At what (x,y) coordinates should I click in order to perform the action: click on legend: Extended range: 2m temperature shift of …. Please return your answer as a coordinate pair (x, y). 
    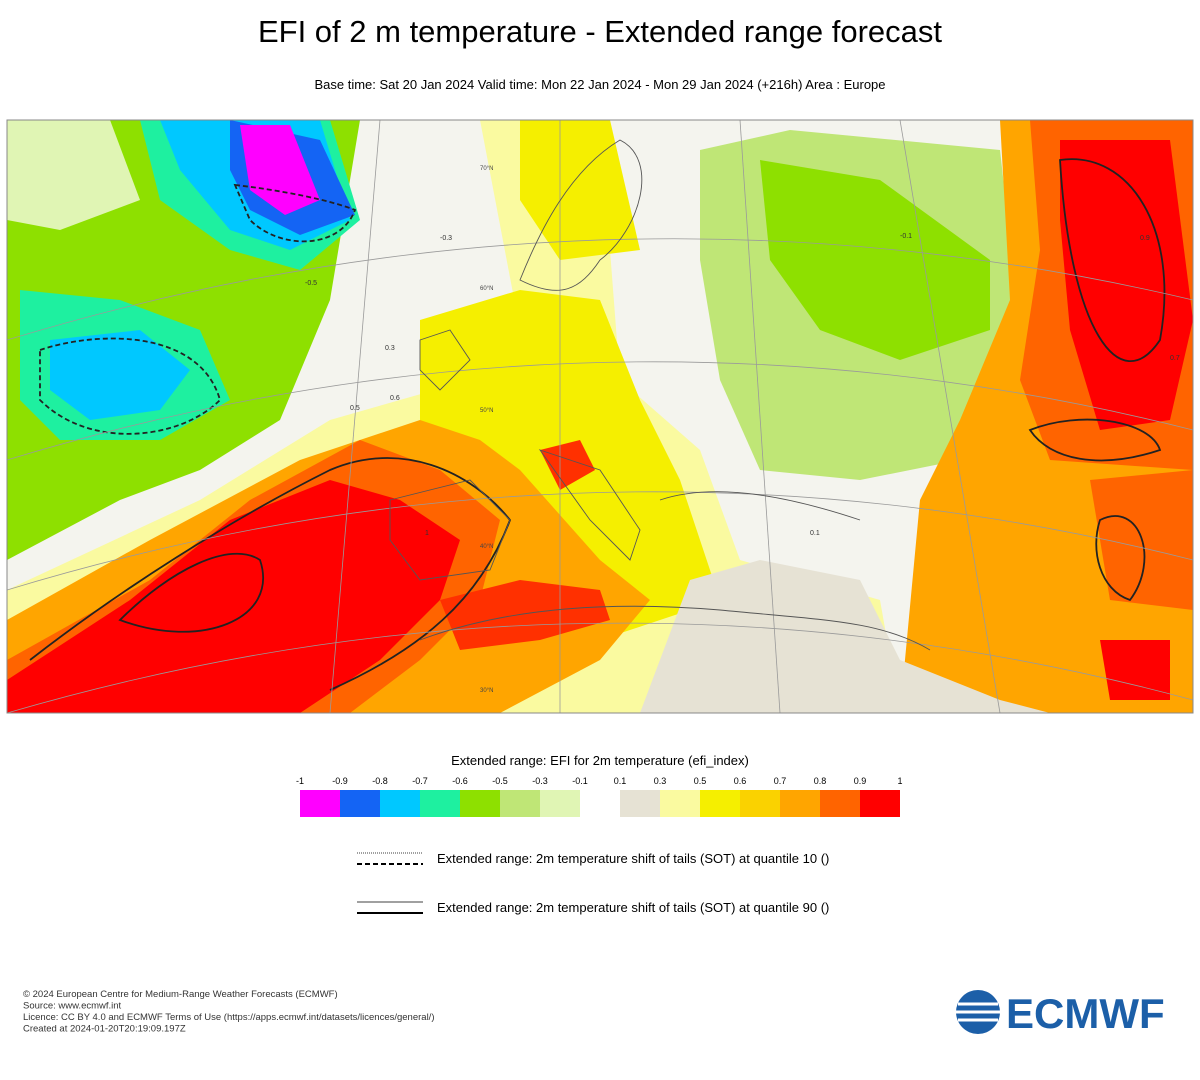
    Looking at the image, I should click on (593, 883).